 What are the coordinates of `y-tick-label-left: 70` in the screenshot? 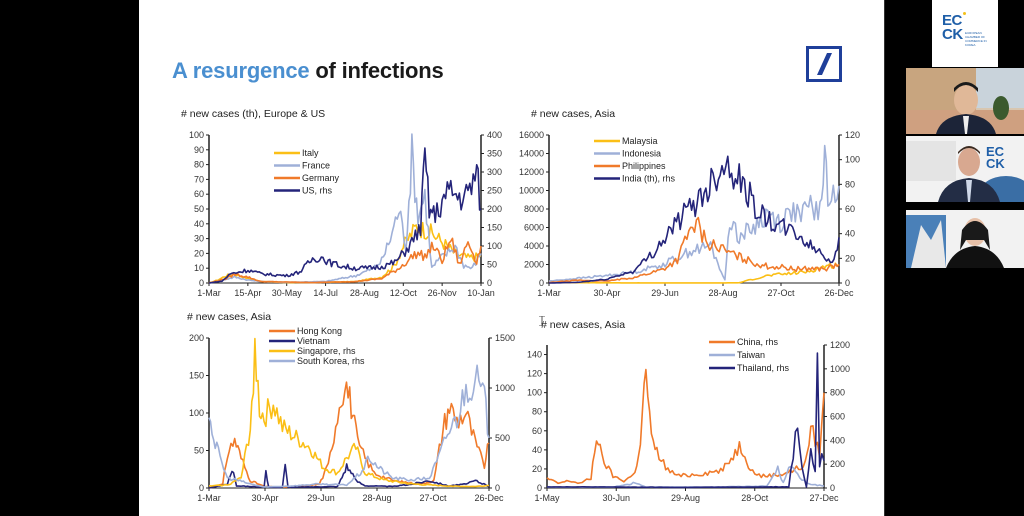 It's located at (199, 179).